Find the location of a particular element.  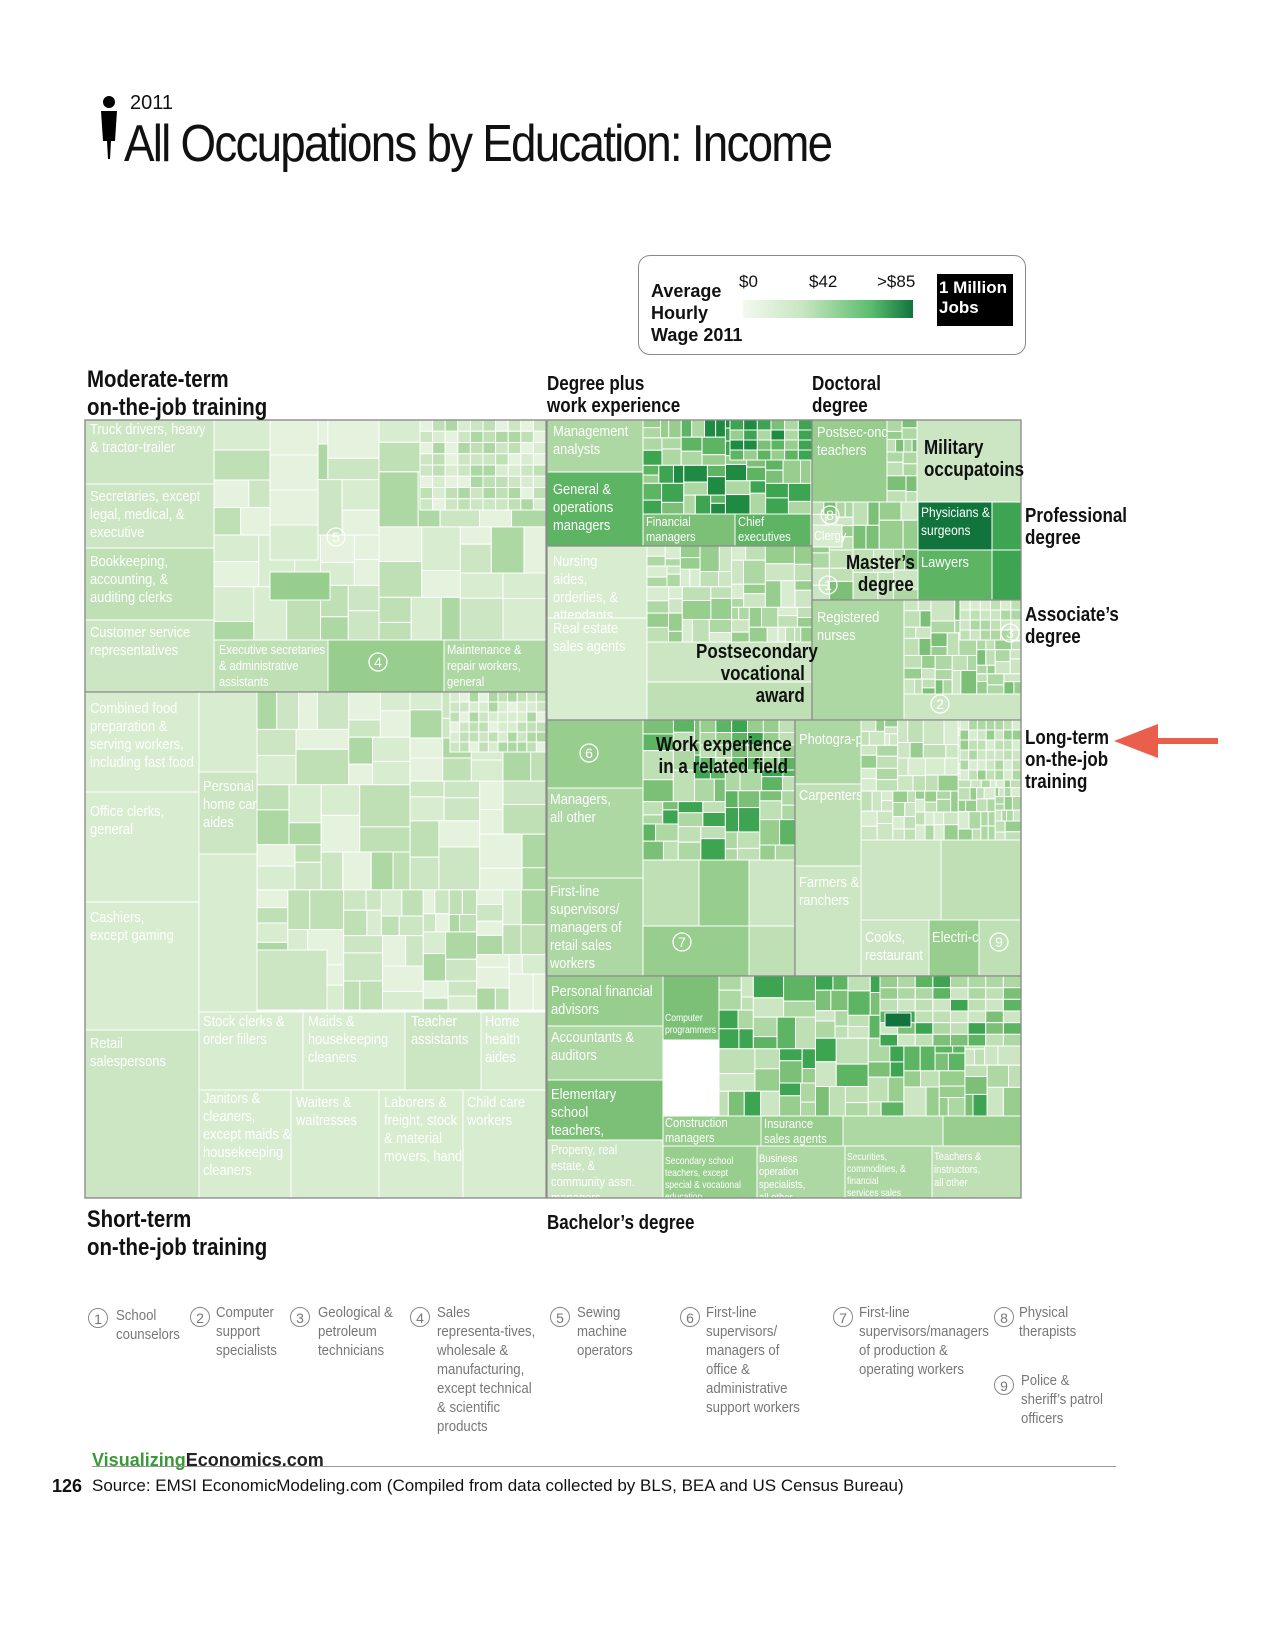

occupation-label: Chief executives is located at coordinates (764, 529).